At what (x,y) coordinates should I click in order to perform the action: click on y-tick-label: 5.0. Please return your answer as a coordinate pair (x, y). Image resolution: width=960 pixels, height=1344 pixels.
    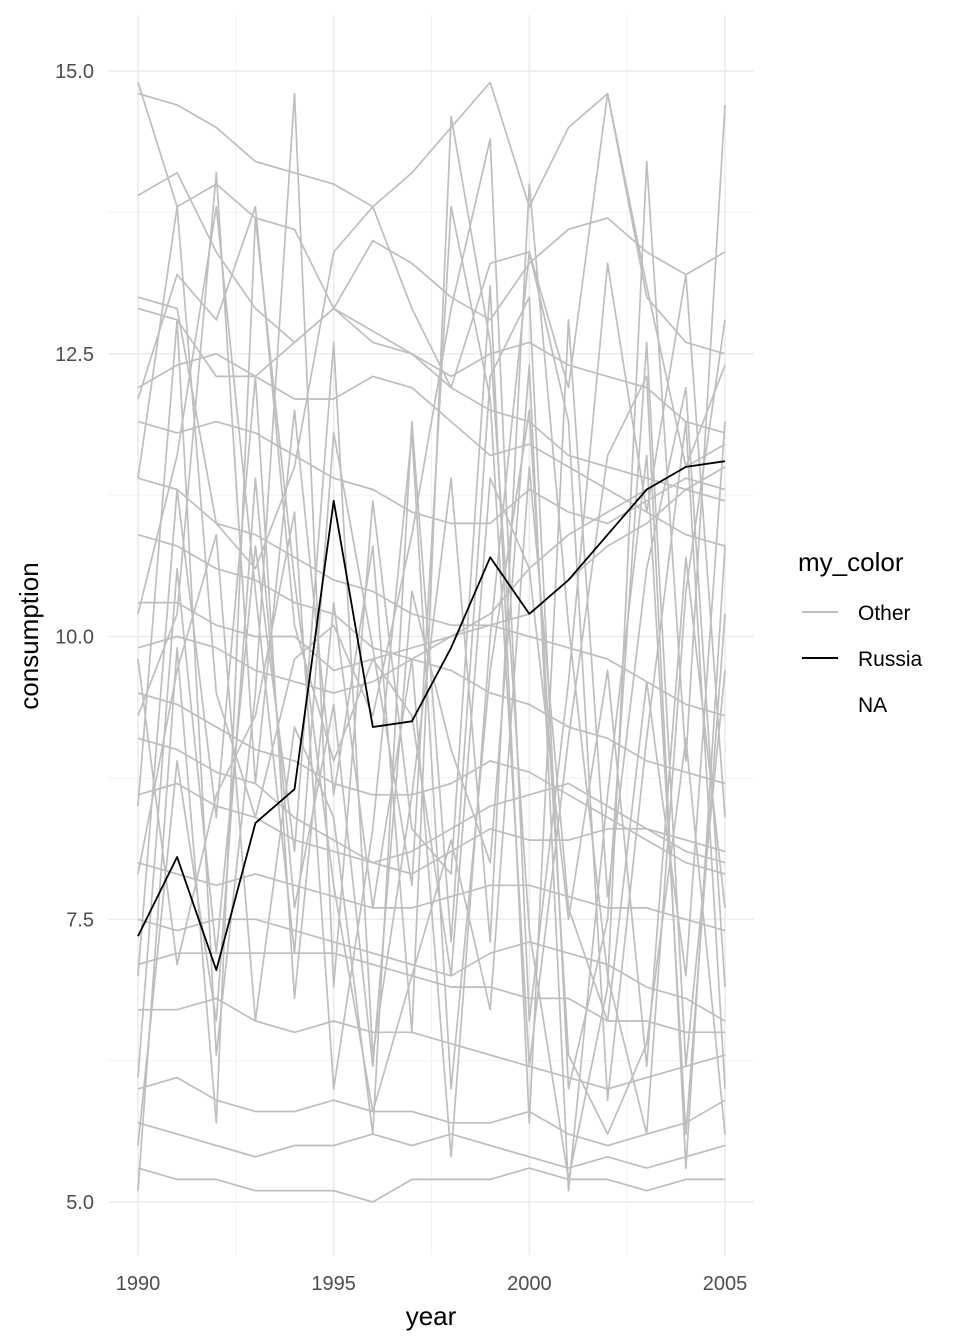
    Looking at the image, I should click on (80, 1203).